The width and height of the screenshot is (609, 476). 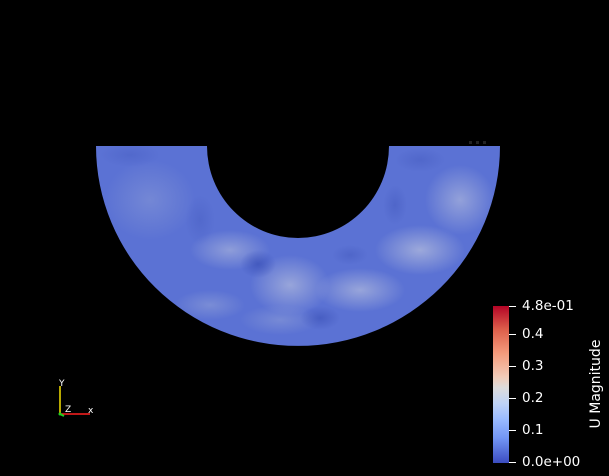 What do you see at coordinates (551, 462) in the screenshot?
I see `legend-tick-label-min: 0.0e+00` at bounding box center [551, 462].